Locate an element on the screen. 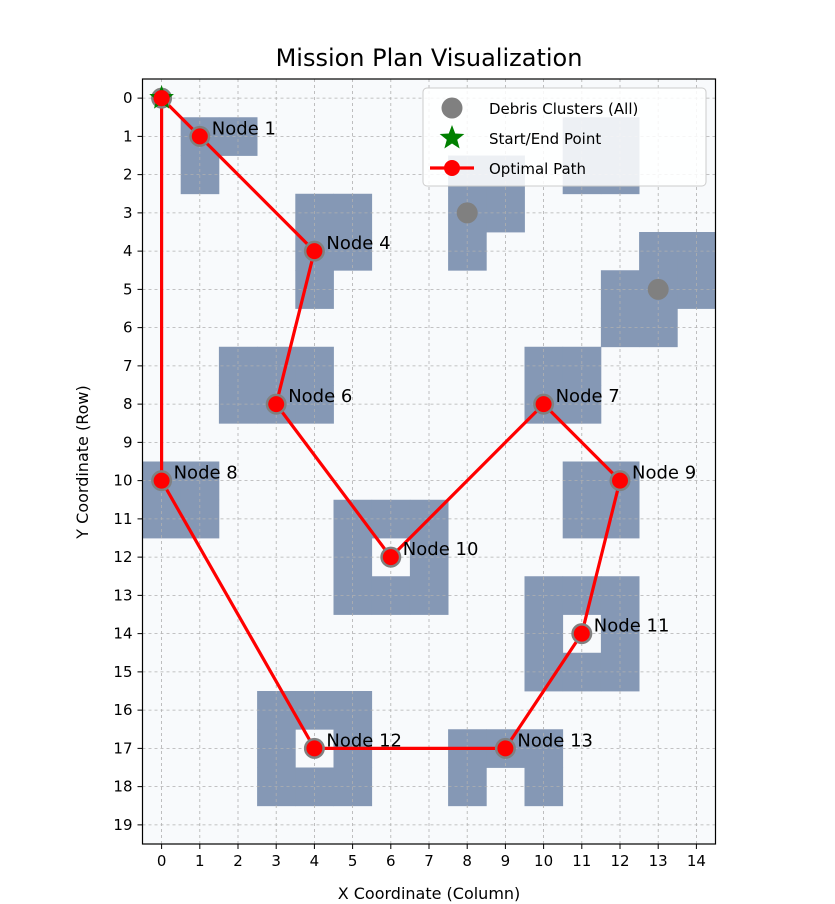  legend-entry-label: Start/End Point is located at coordinates (545, 139).